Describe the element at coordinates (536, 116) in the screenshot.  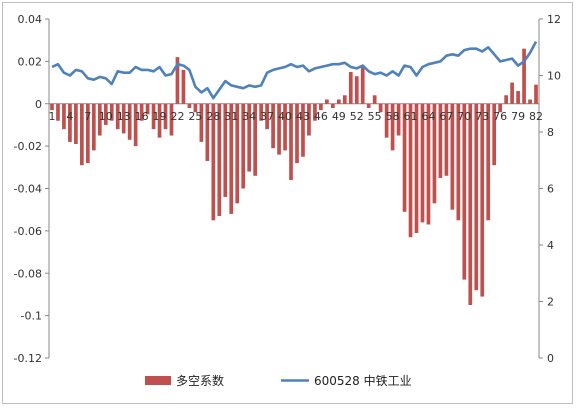
I see `x-tick-label: 82` at that location.